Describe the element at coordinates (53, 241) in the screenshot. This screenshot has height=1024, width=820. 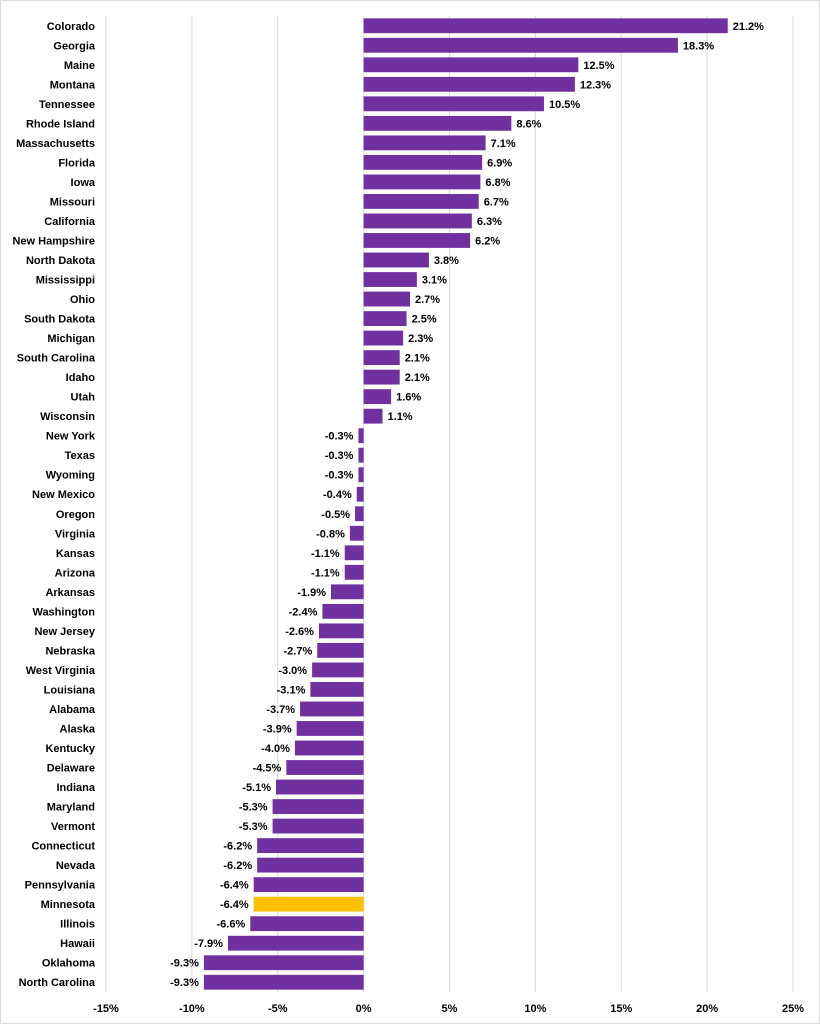
I see `category-label: New Hampshire` at that location.